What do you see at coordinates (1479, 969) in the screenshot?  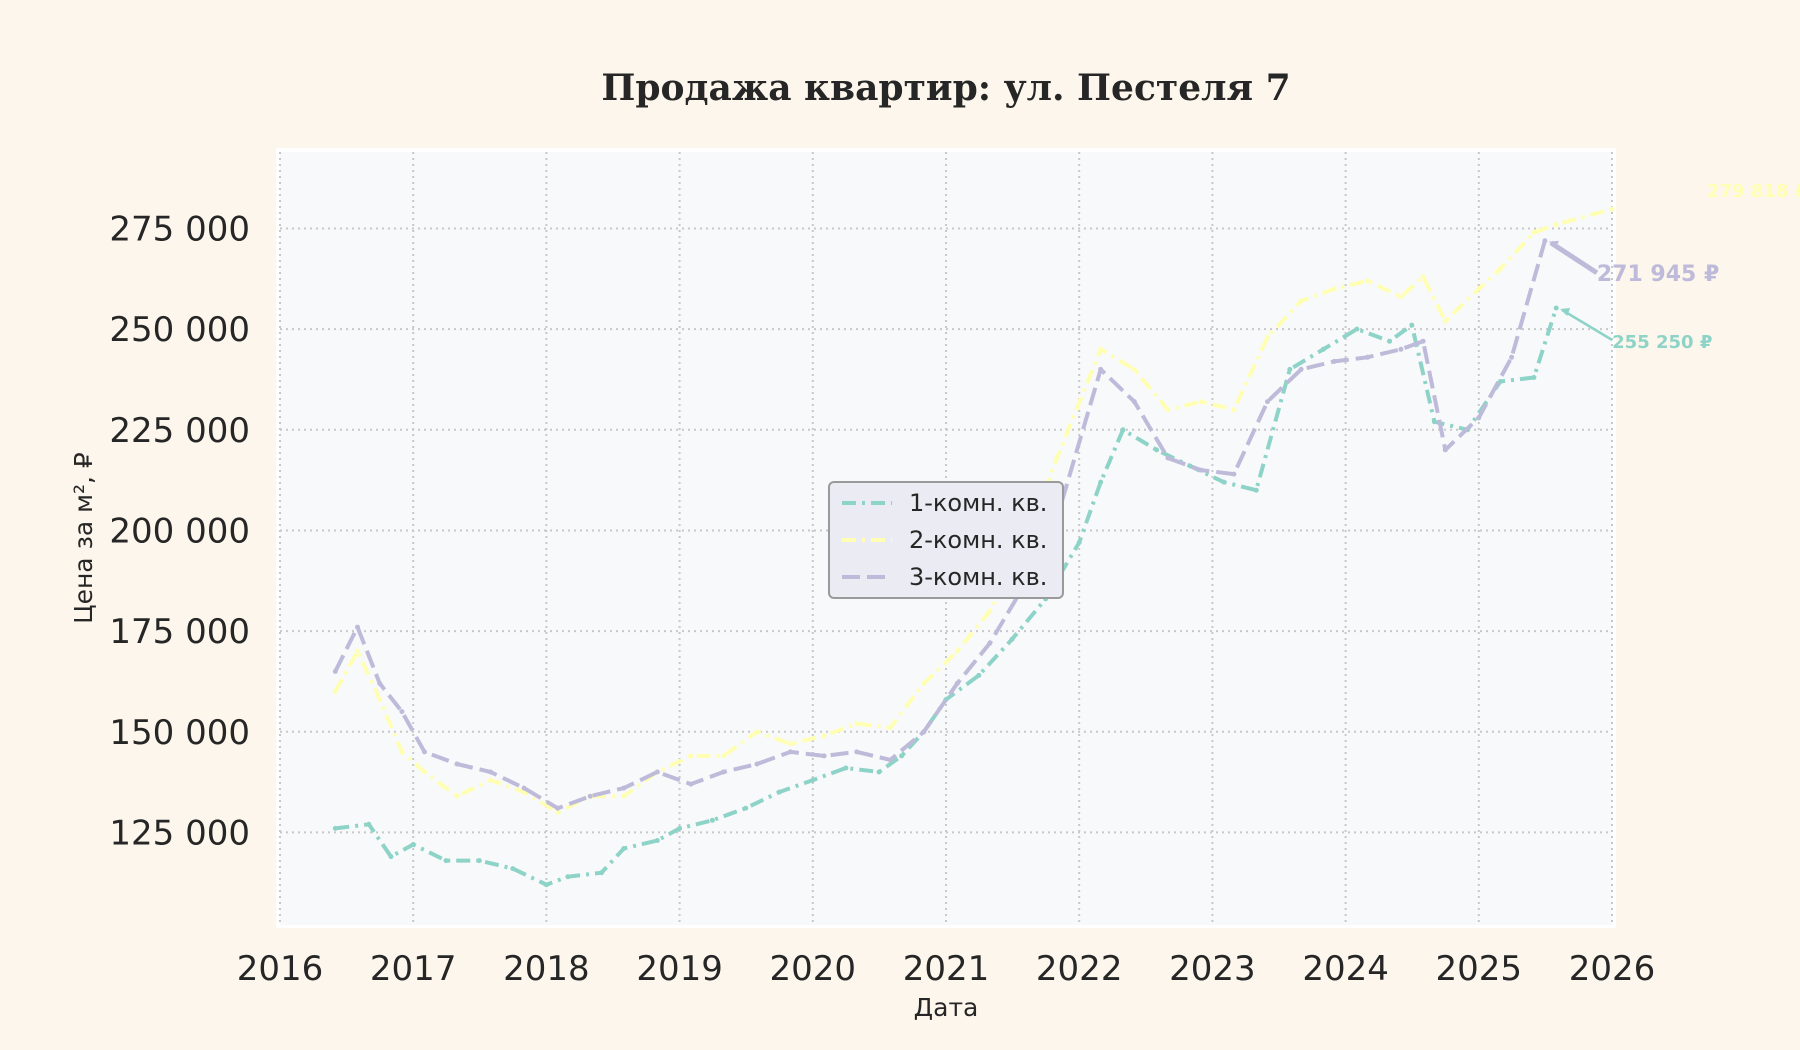 I see `x-tick-label: 2025` at bounding box center [1479, 969].